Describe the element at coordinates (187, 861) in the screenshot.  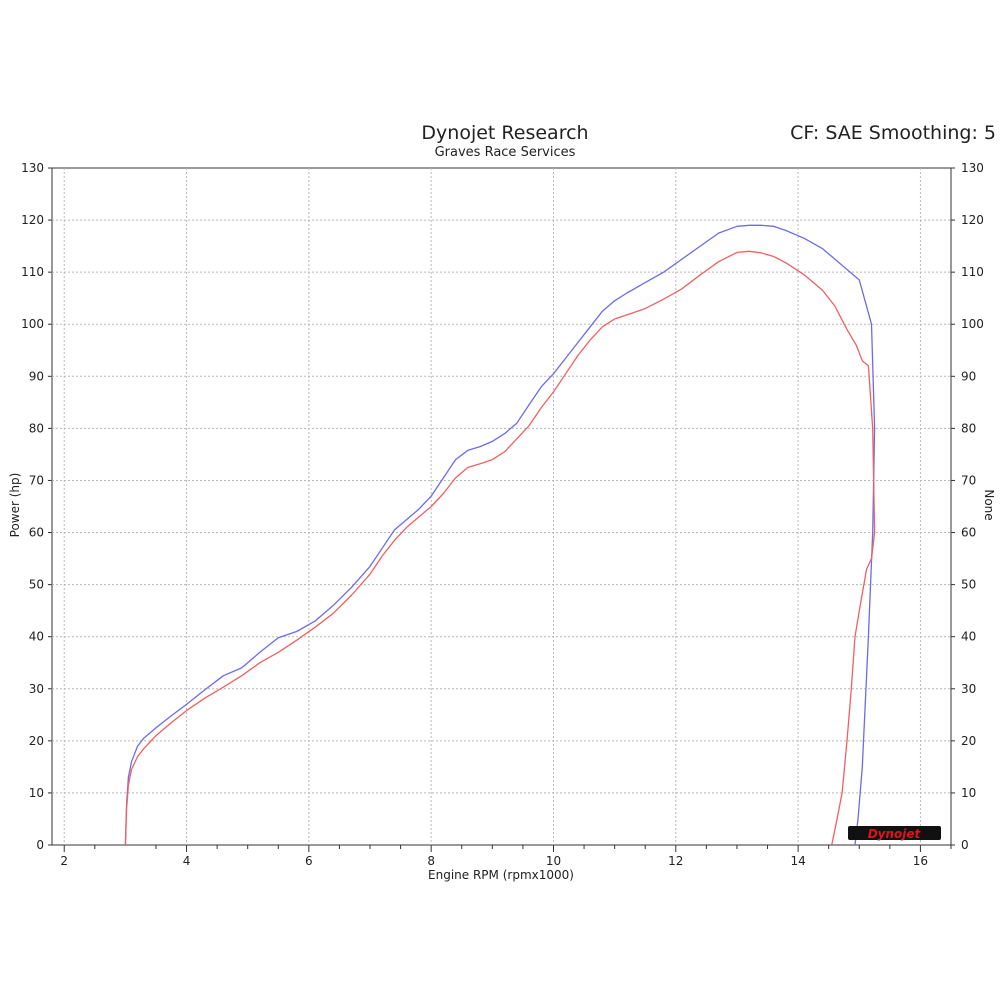
I see `x-tick-label: 4` at that location.